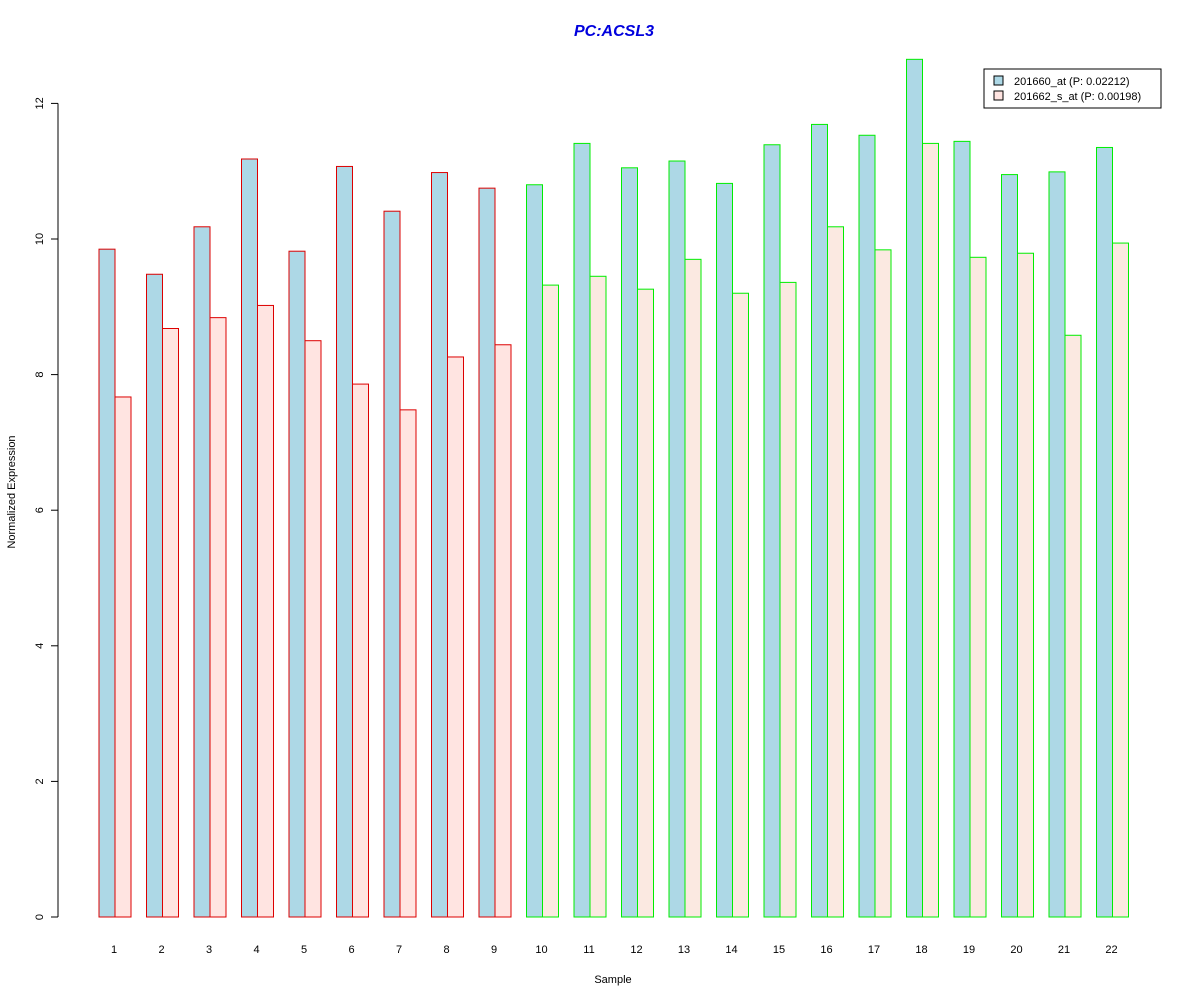 The image size is (1200, 1000). Describe the element at coordinates (446, 950) in the screenshot. I see `x-tick-label: 8` at that location.